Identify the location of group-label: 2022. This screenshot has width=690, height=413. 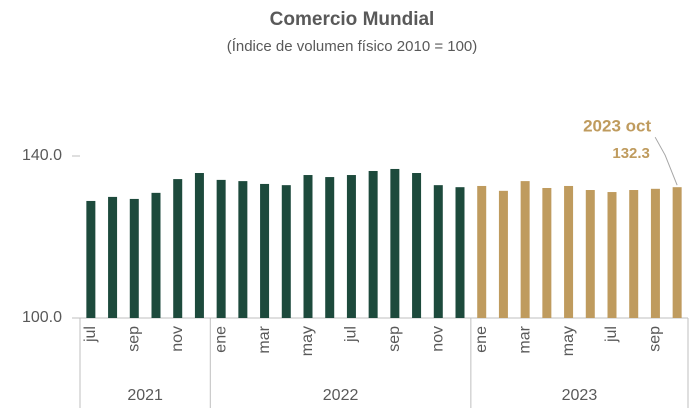
(341, 395).